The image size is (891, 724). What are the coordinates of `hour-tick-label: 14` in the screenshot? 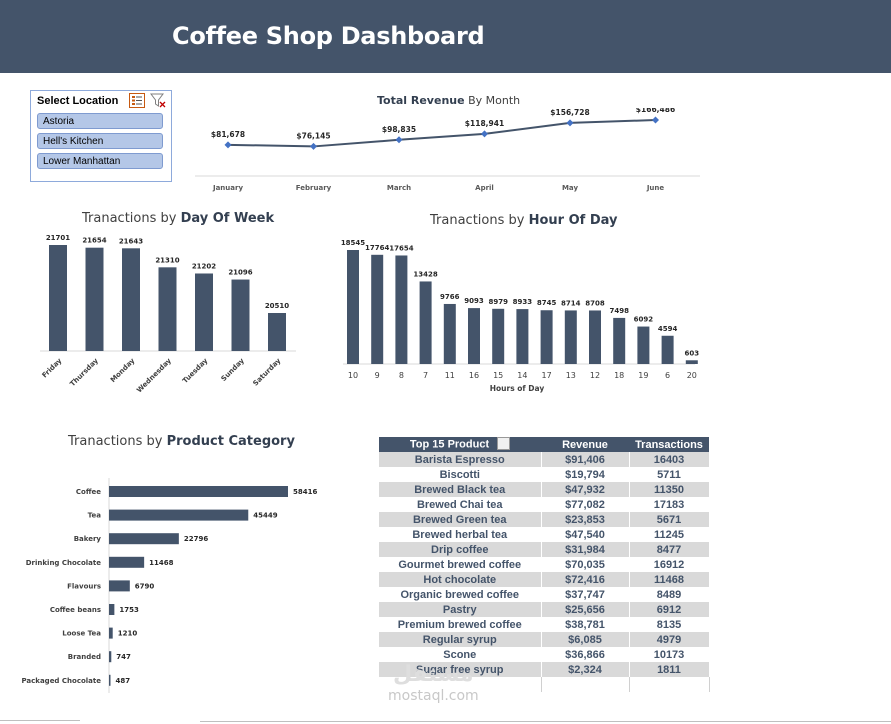 It's located at (522, 375).